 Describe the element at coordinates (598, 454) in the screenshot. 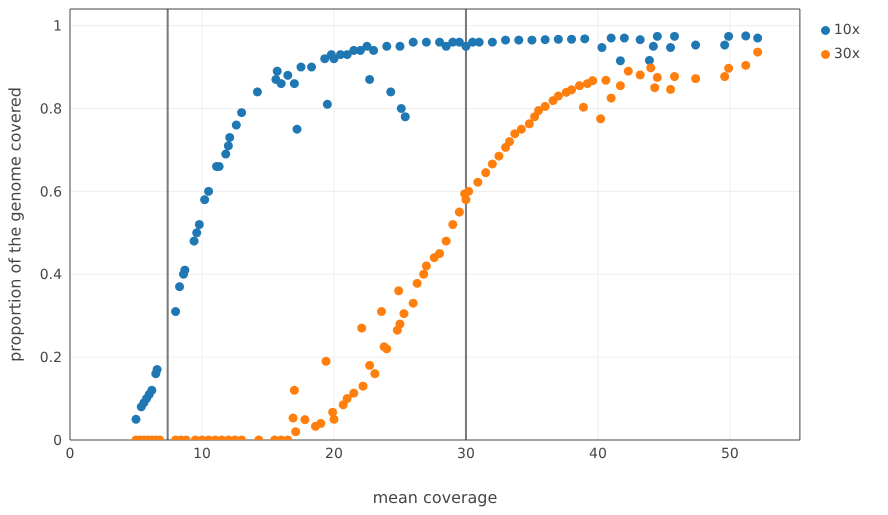

I see `x-tick-label: 40` at that location.